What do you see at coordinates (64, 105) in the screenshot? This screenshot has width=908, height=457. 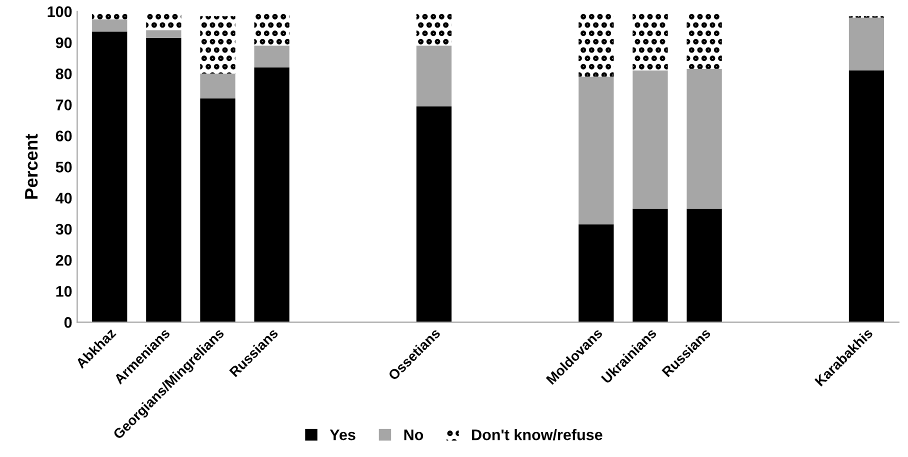 I see `y-tick-label: 70` at bounding box center [64, 105].